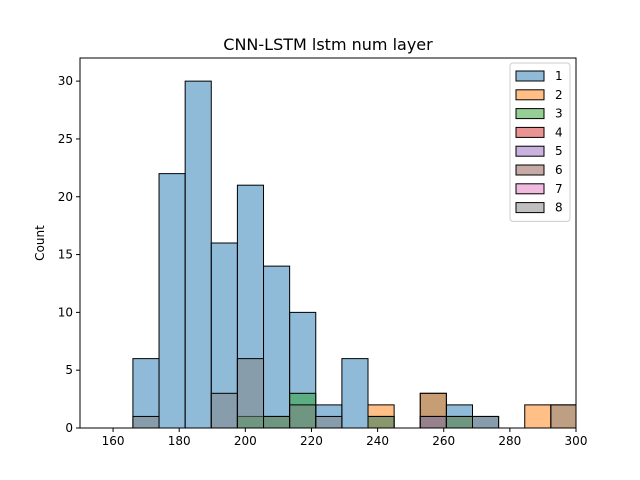 Image resolution: width=640 pixels, height=480 pixels. I want to click on legend-label-8: 8, so click(559, 208).